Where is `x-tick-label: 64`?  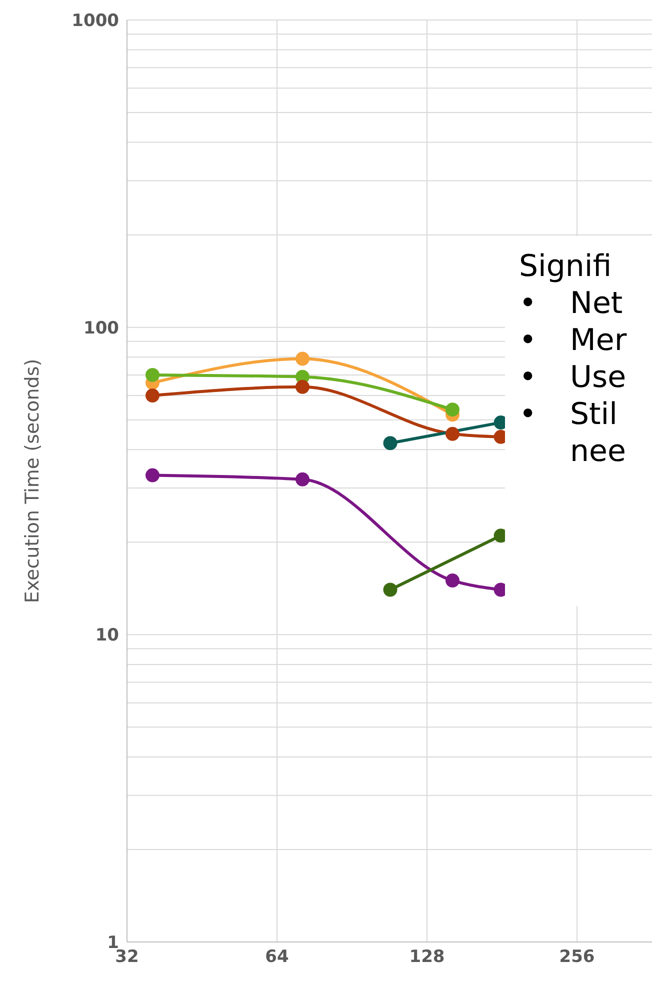
x-tick-label: 64 is located at coordinates (277, 957).